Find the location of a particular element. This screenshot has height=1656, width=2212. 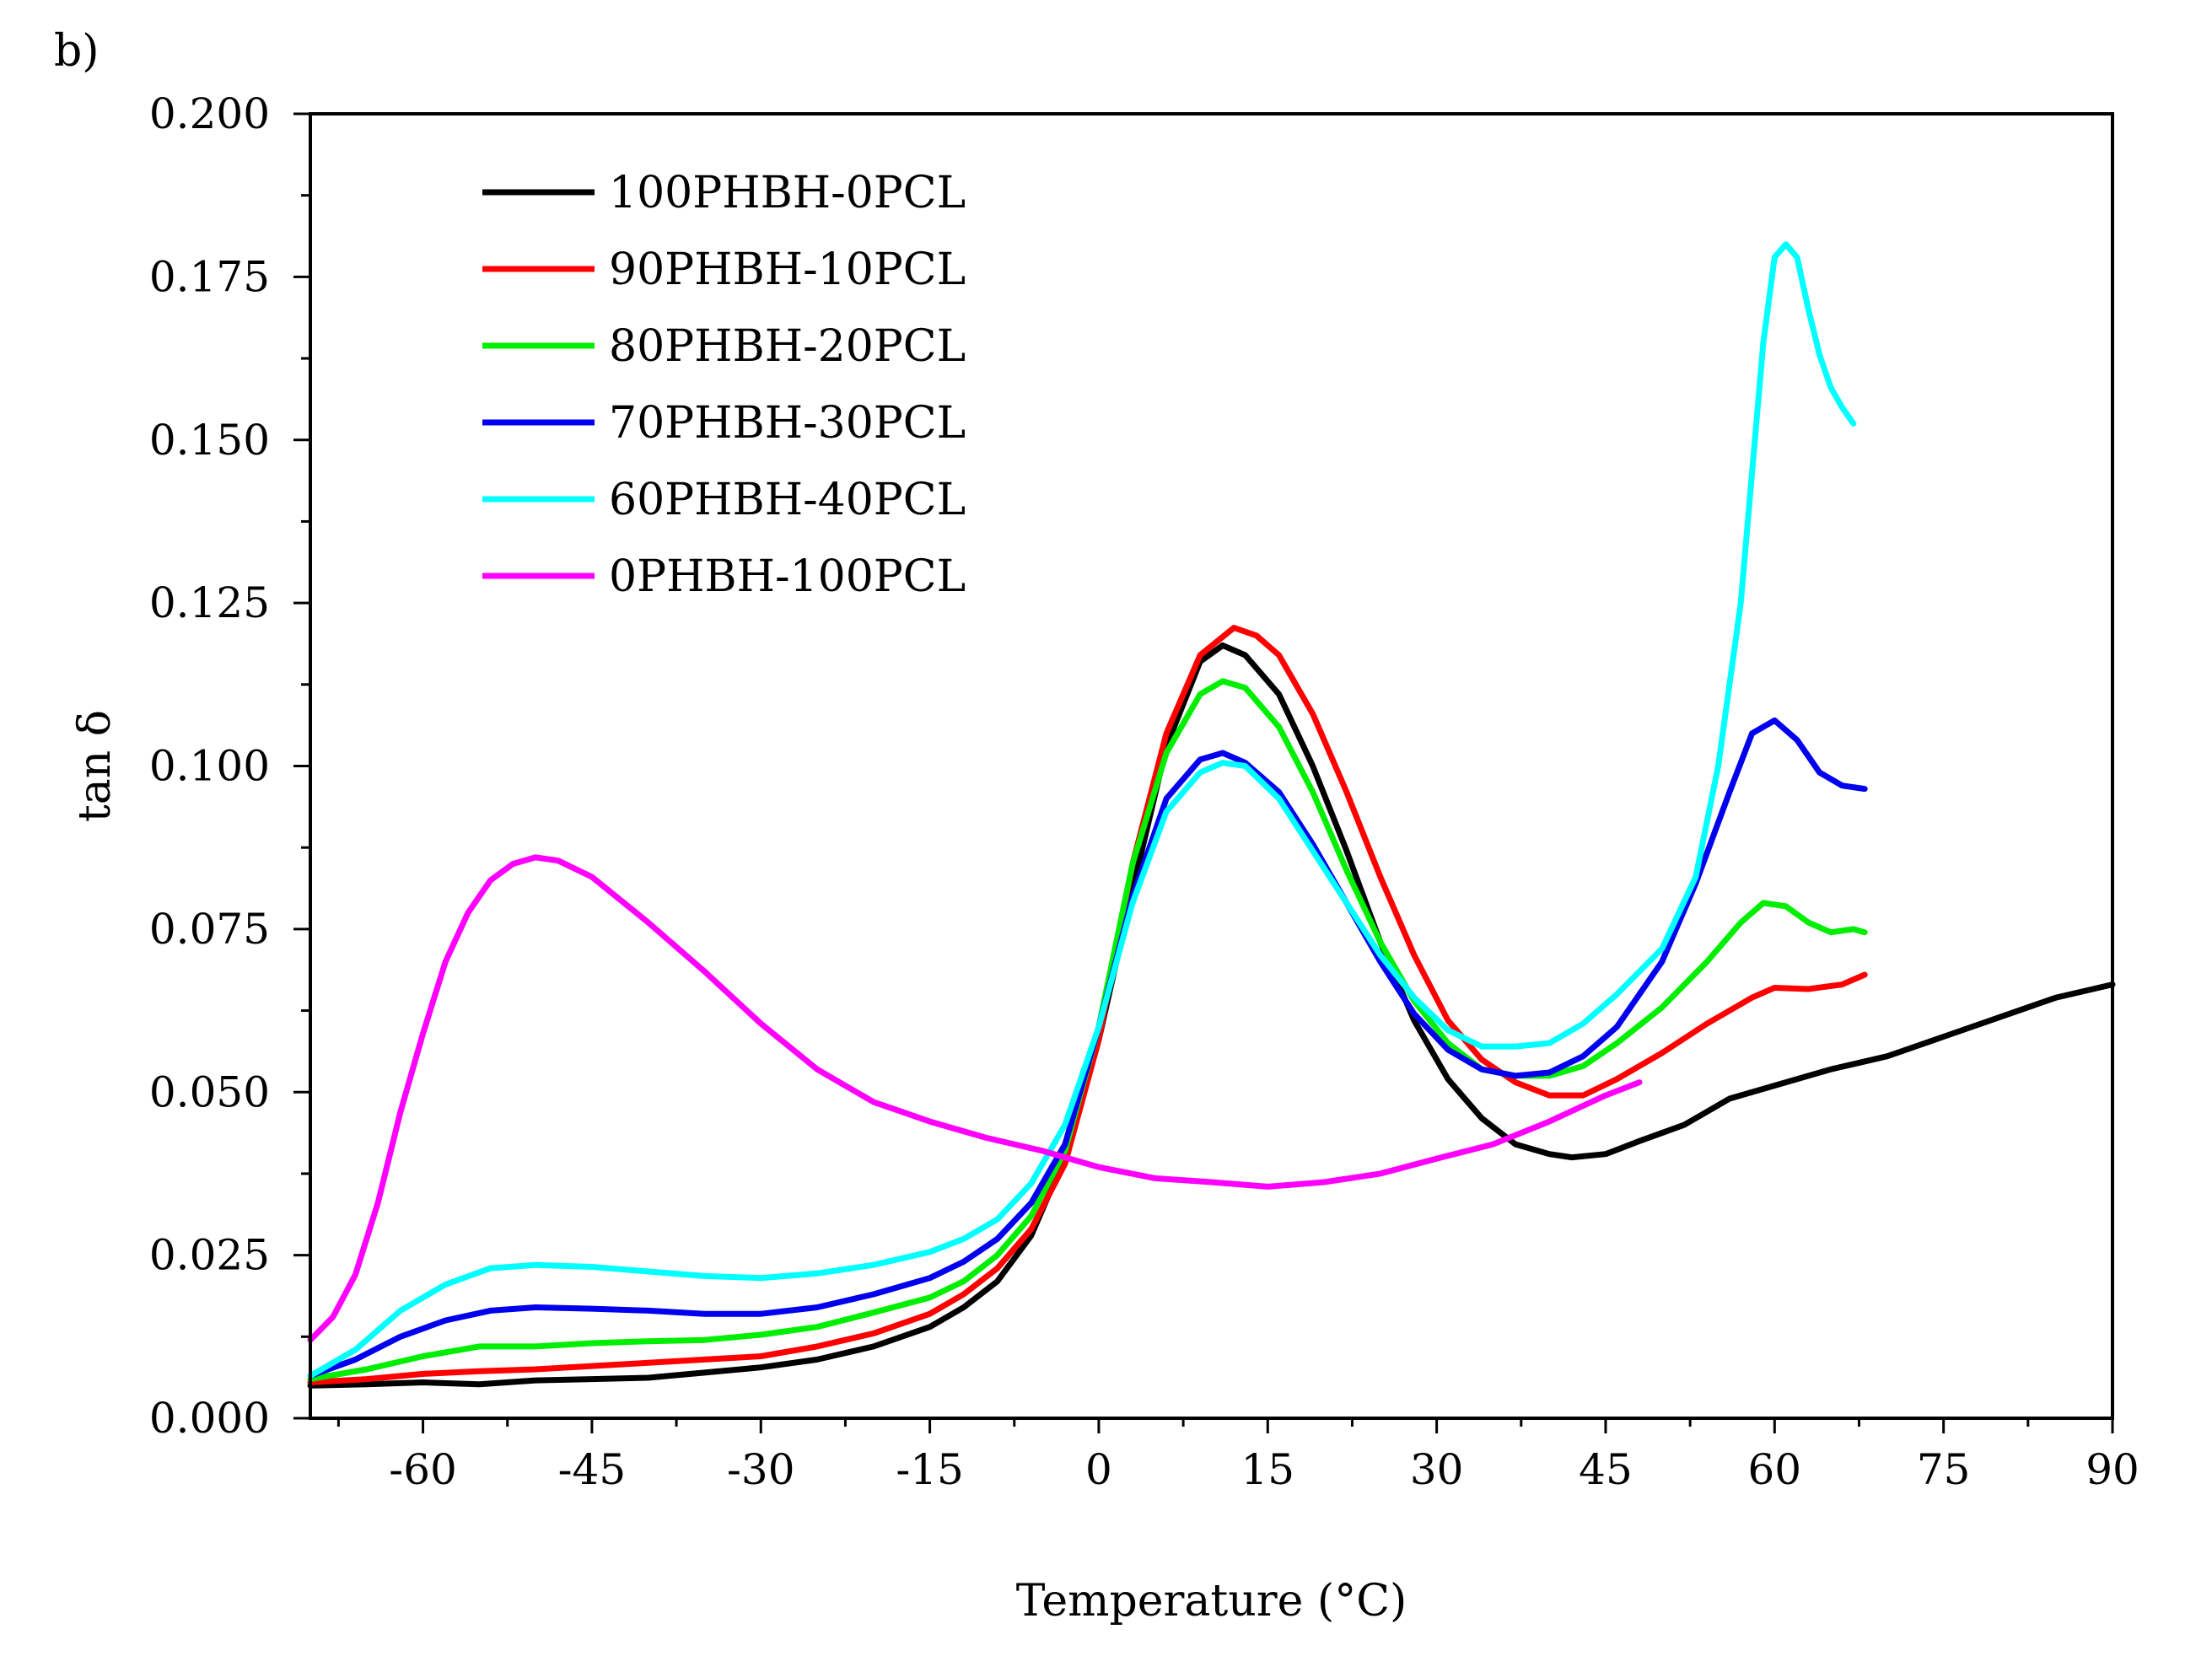

x-tick-label: 75 is located at coordinates (1944, 1469).